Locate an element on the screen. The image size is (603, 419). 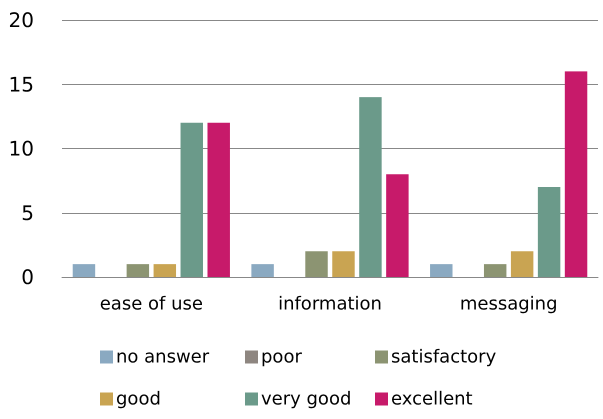
y-tick-label: 15 is located at coordinates (21, 84).